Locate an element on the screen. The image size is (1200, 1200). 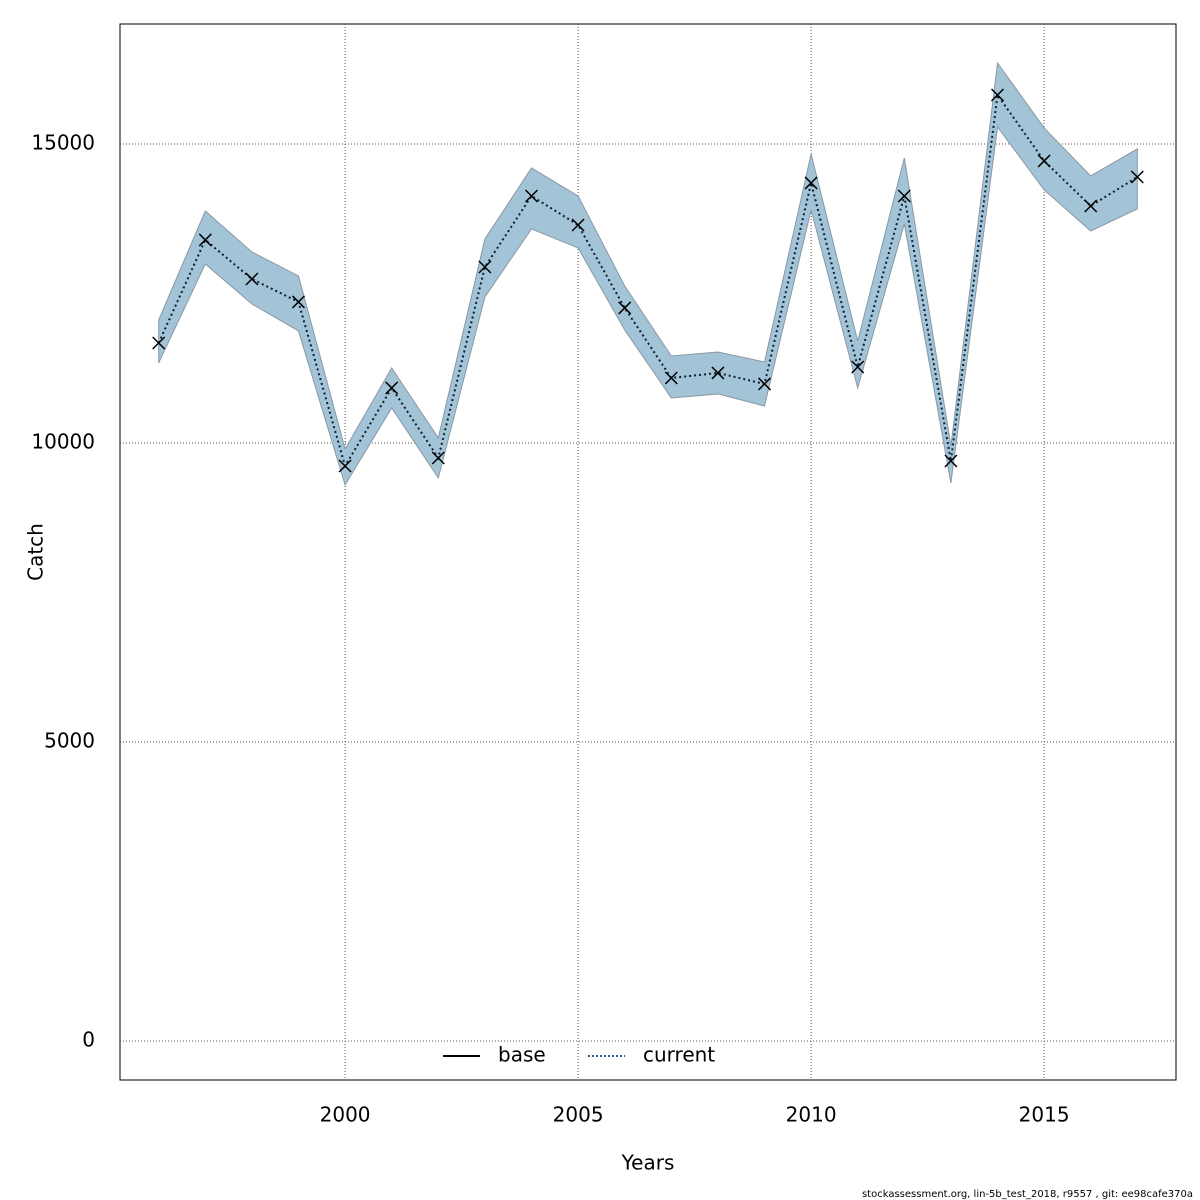
legend-label: base is located at coordinates (522, 1055).